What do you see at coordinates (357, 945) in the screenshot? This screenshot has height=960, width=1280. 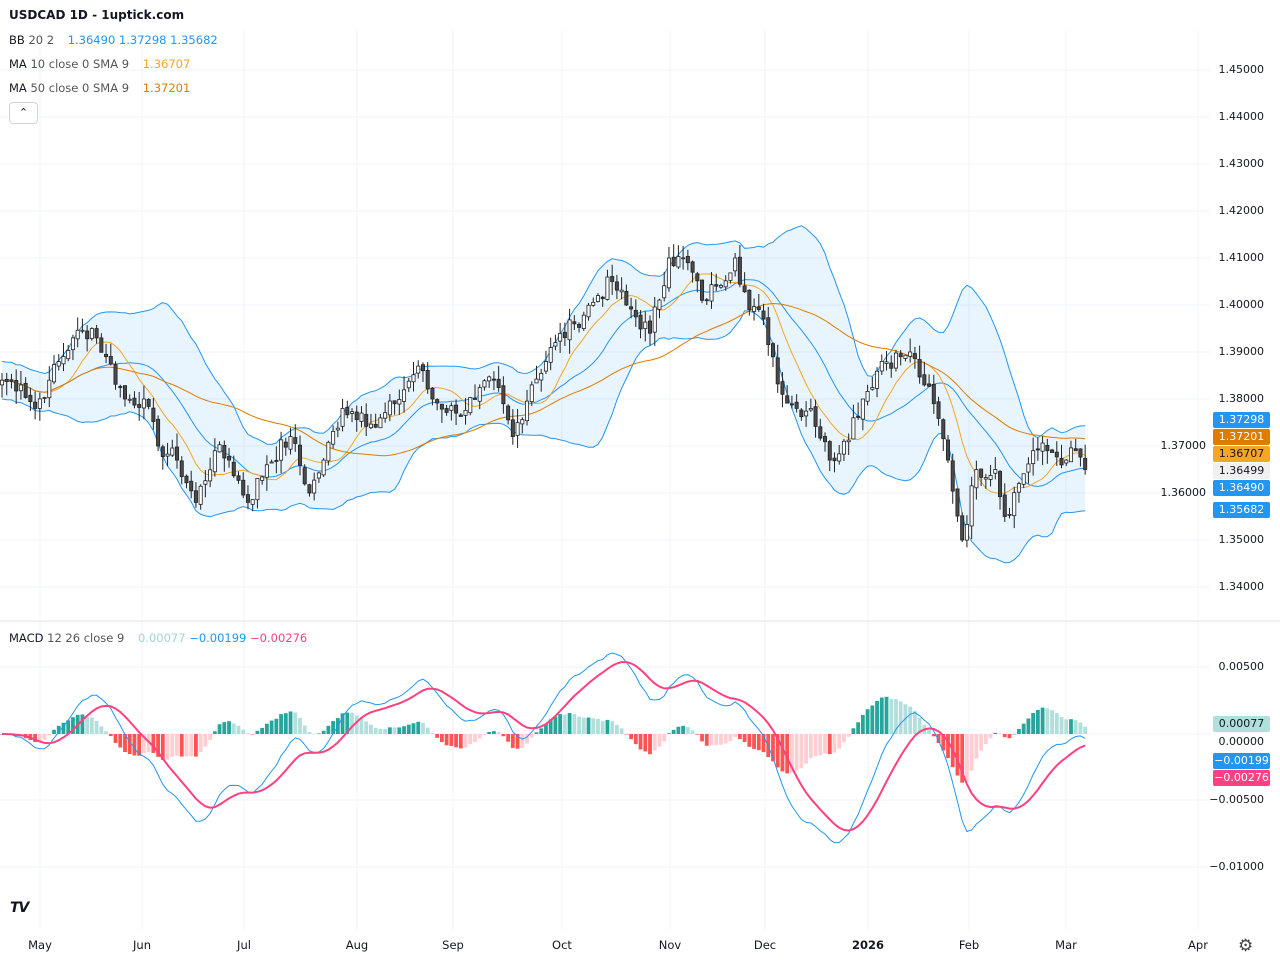 I see `time-axis-label: Aug` at bounding box center [357, 945].